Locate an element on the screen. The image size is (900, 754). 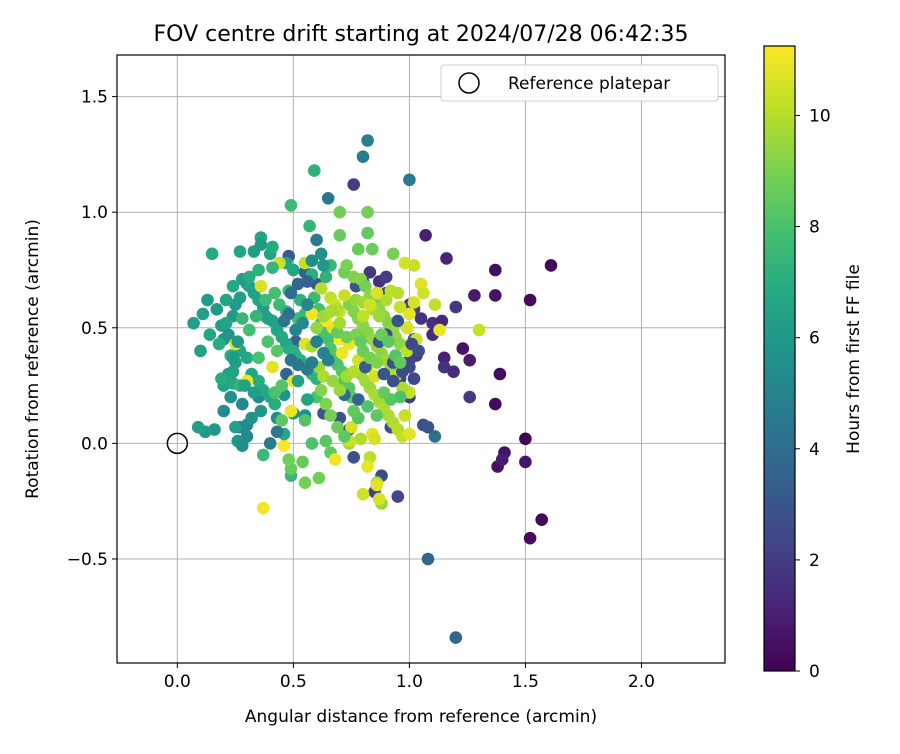
x-tick-label: 0.5 is located at coordinates (293, 682).